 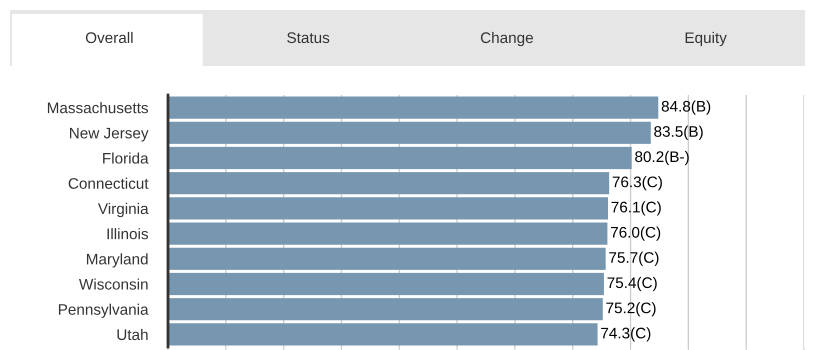 I want to click on data-label: 74.3(C), so click(x=625, y=334).